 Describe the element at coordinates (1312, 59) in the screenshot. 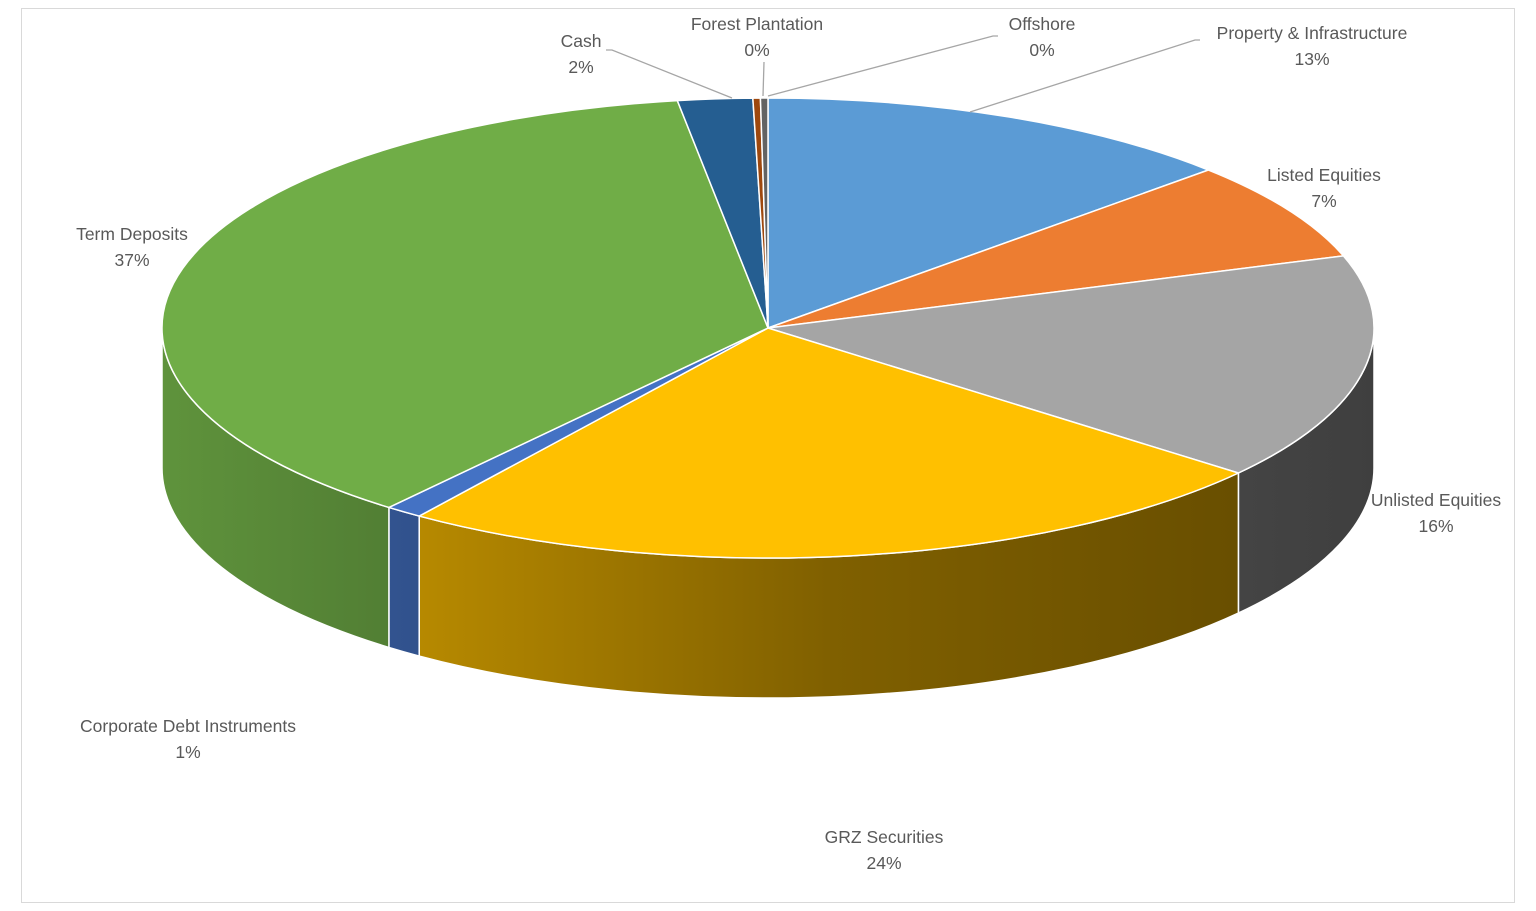

I see `data-label-value: 13%` at that location.